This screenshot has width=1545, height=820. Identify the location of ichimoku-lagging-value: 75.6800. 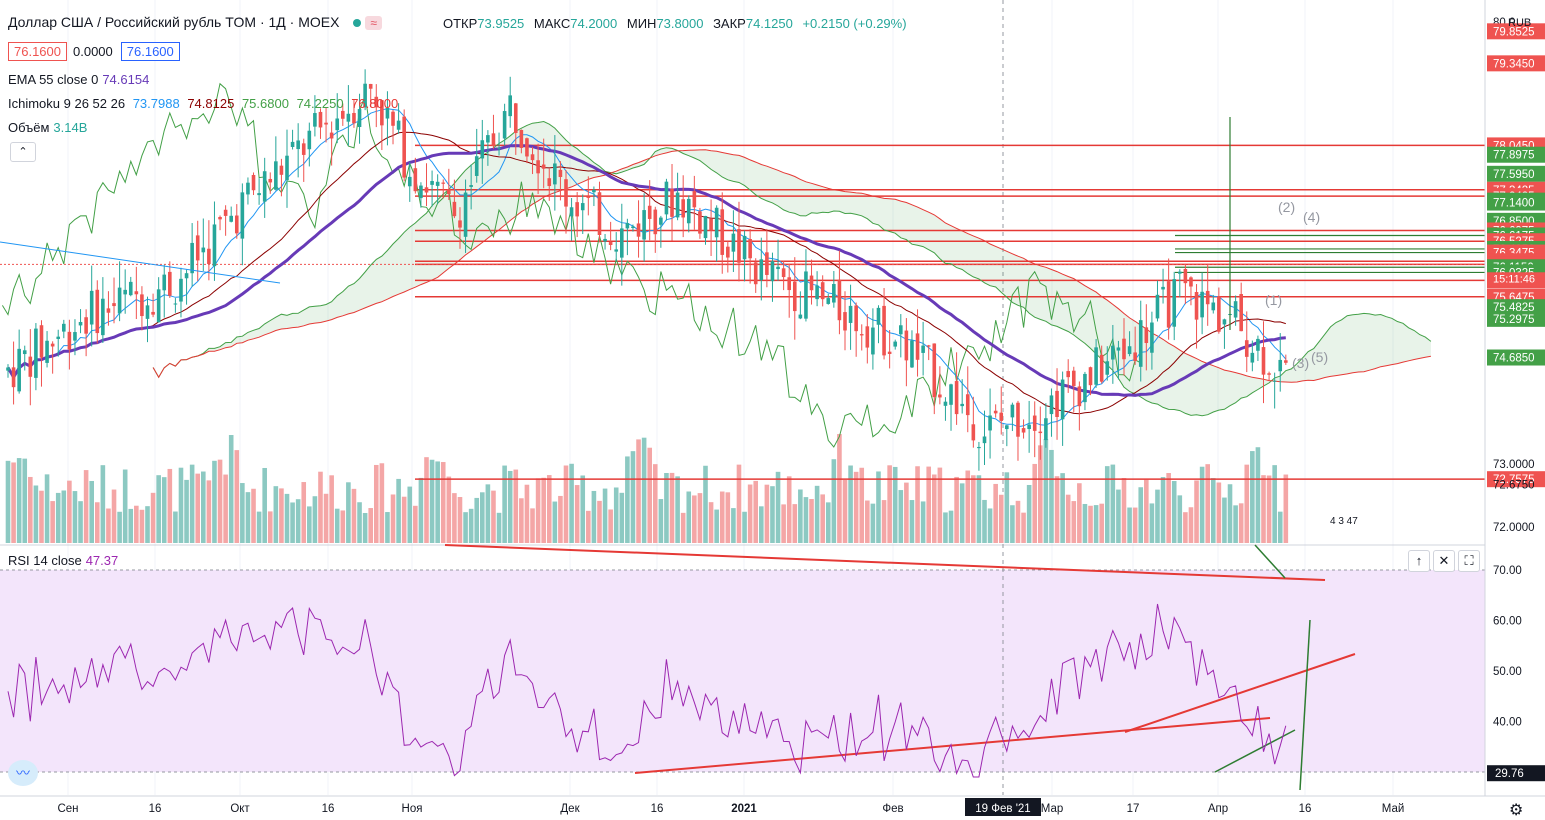
(265, 103).